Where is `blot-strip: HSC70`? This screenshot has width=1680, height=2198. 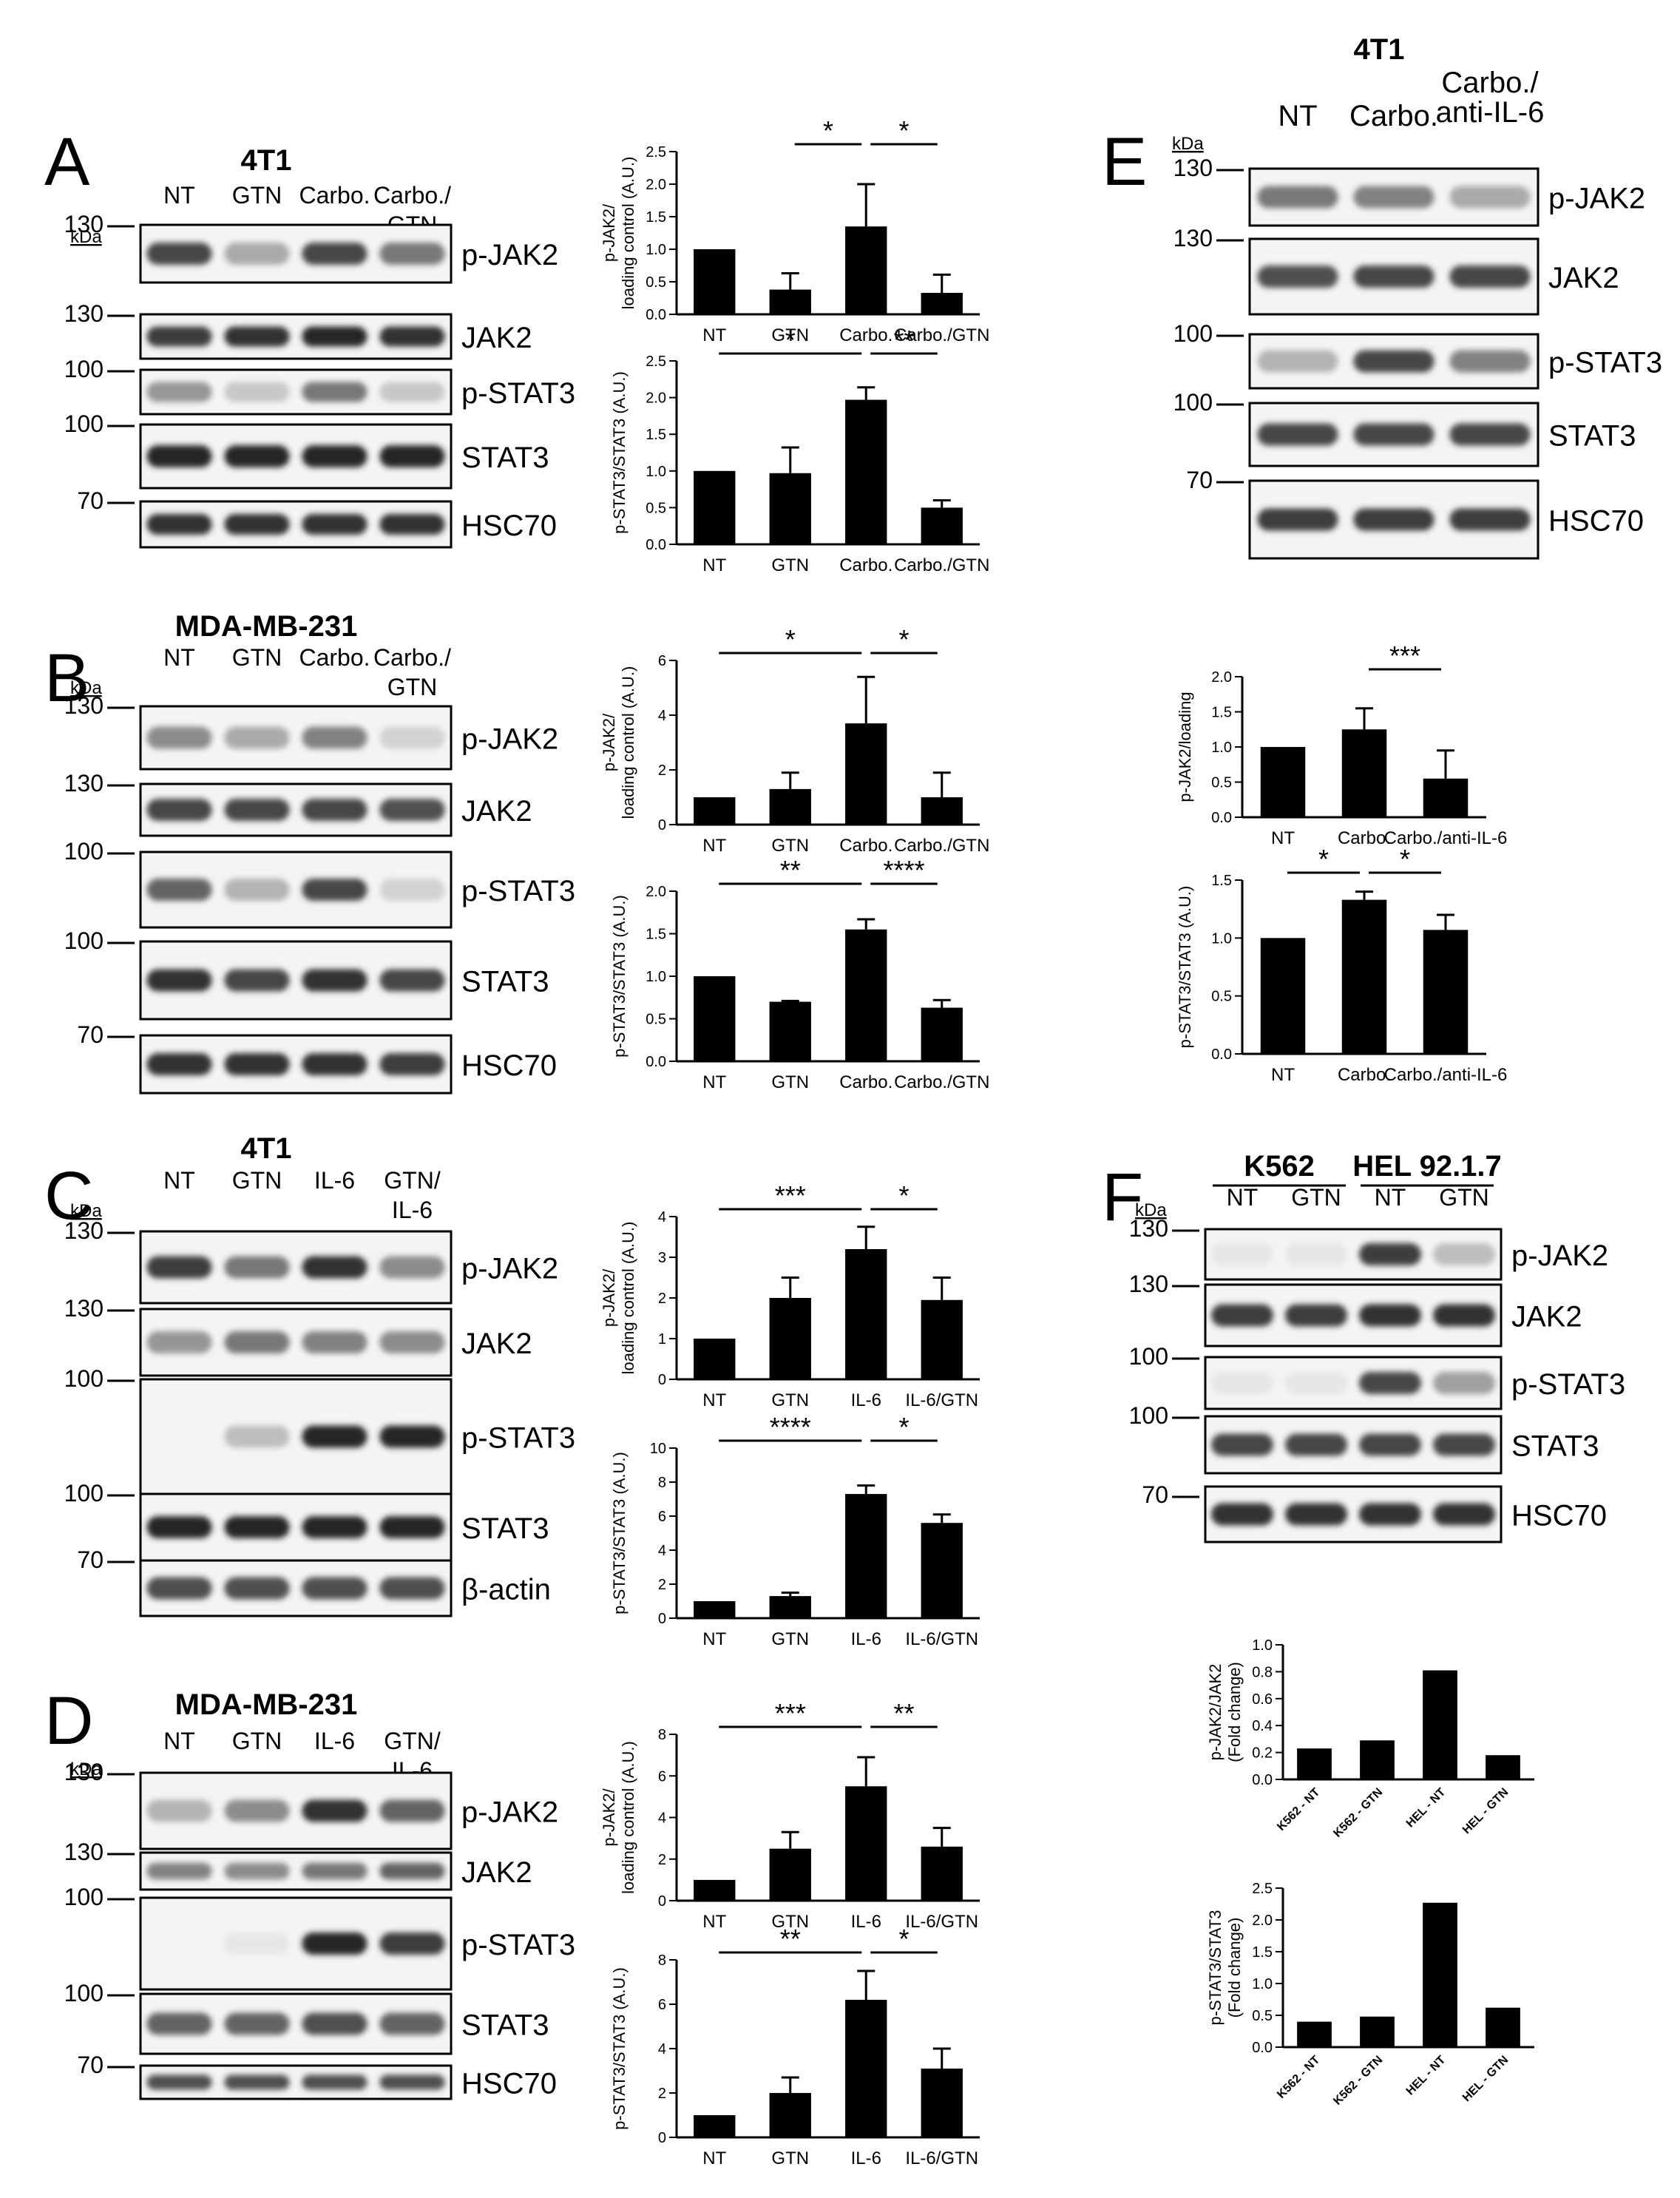
blot-strip: HSC70 is located at coordinates (1406, 1514).